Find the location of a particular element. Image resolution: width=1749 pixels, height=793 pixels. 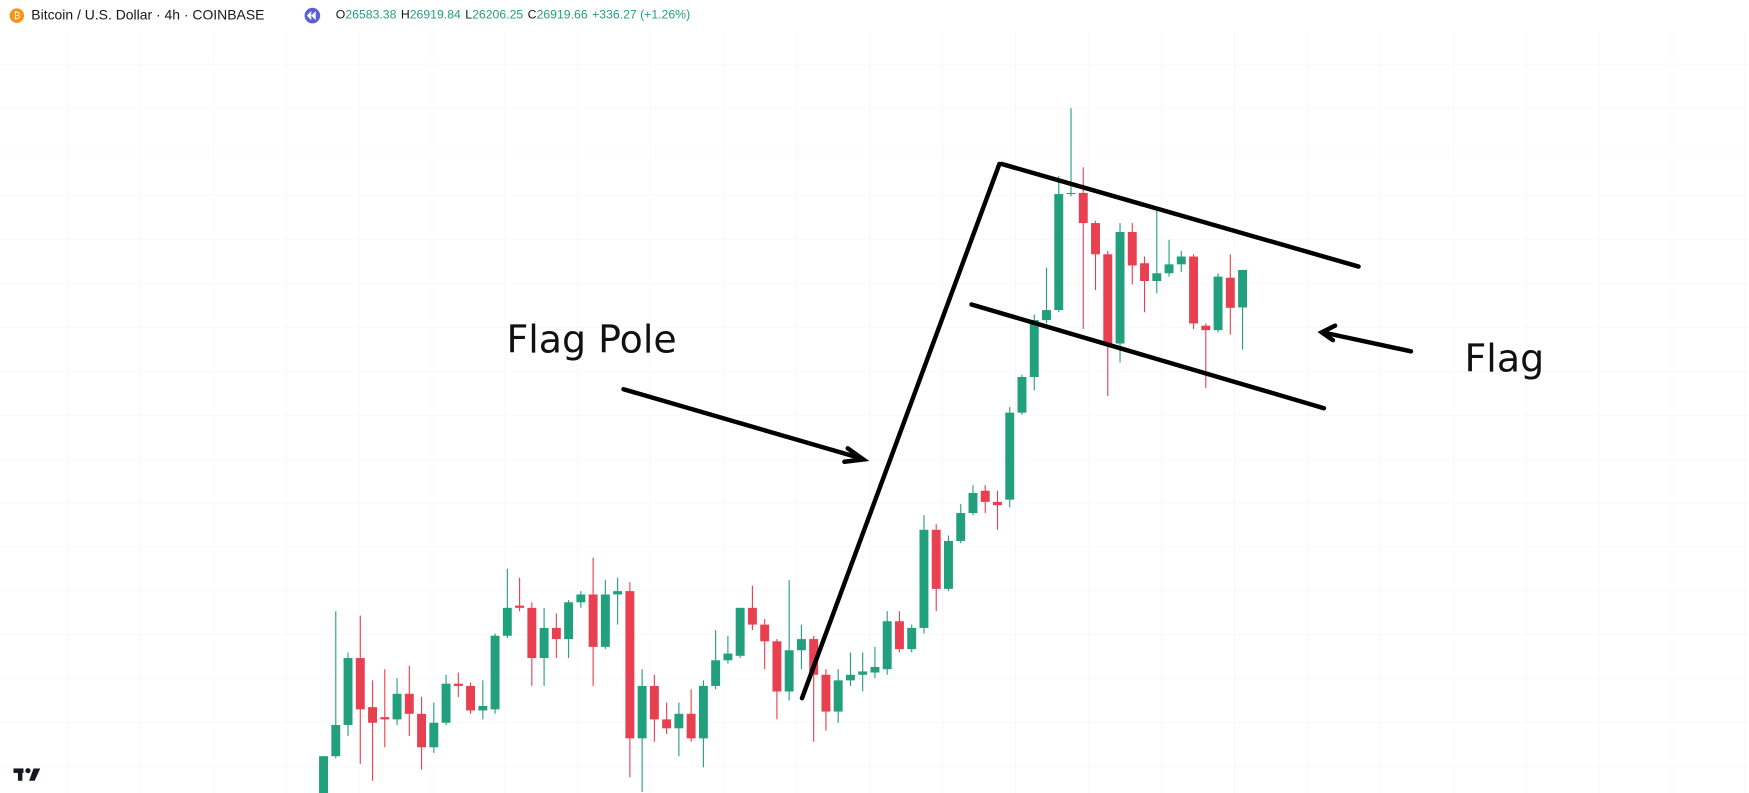

ohlc-value: 26206.25 is located at coordinates (497, 15).